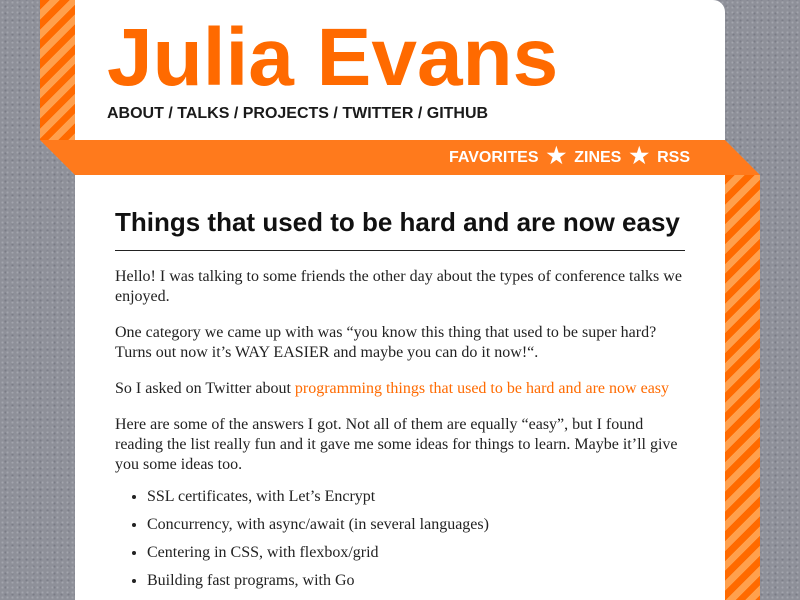  Describe the element at coordinates (400, 250) in the screenshot. I see `title-divider` at that location.